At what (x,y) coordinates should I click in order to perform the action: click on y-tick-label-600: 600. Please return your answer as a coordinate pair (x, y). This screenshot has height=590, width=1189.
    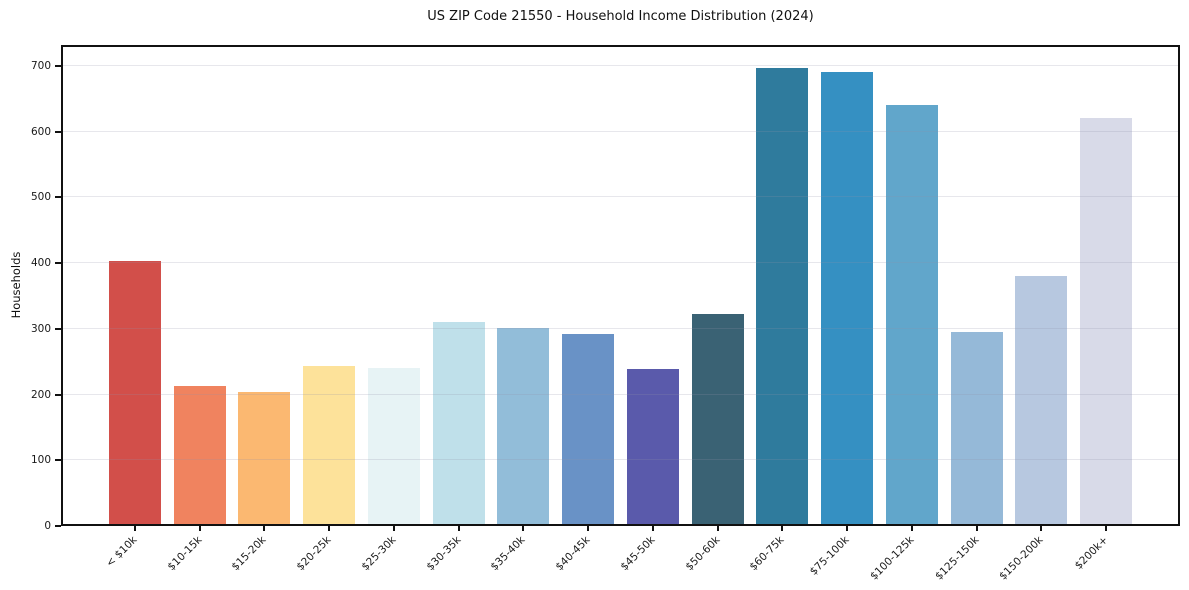
    Looking at the image, I should click on (40, 131).